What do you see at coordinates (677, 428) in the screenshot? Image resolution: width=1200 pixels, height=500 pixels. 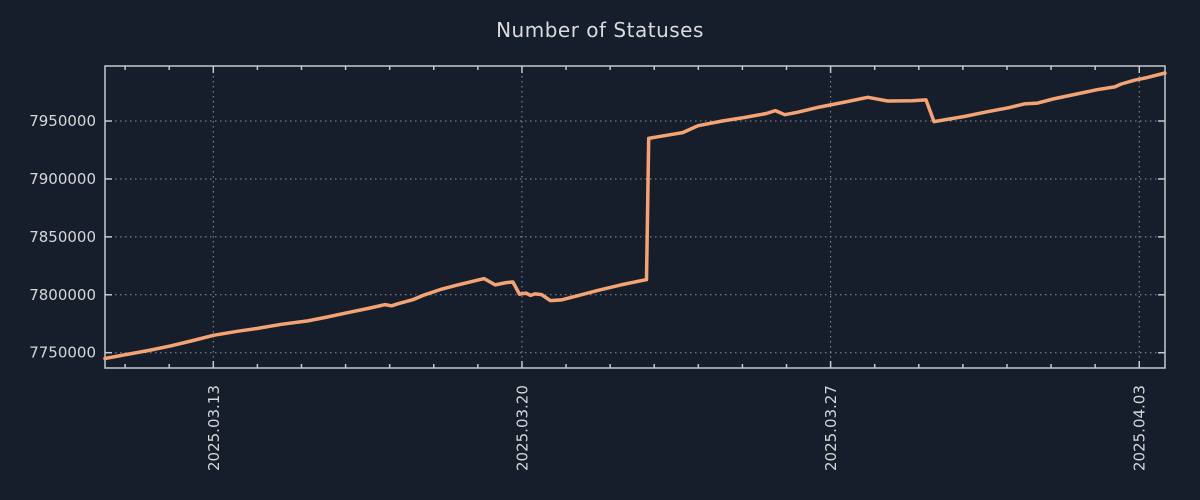 I see `x-axis-labels: 2025.03.13 2025.03.20 2025.03.27 2025.04.03` at bounding box center [677, 428].